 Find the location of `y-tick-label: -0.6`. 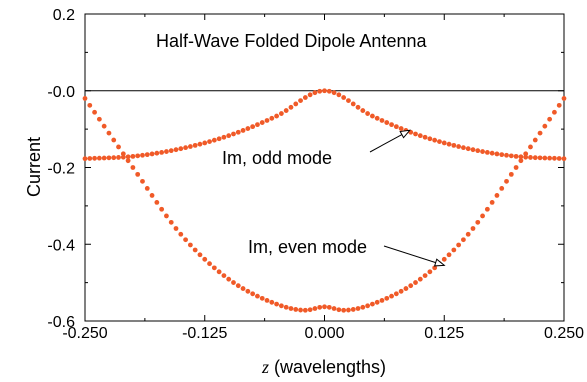

y-tick-label: -0.6 is located at coordinates (61, 322).